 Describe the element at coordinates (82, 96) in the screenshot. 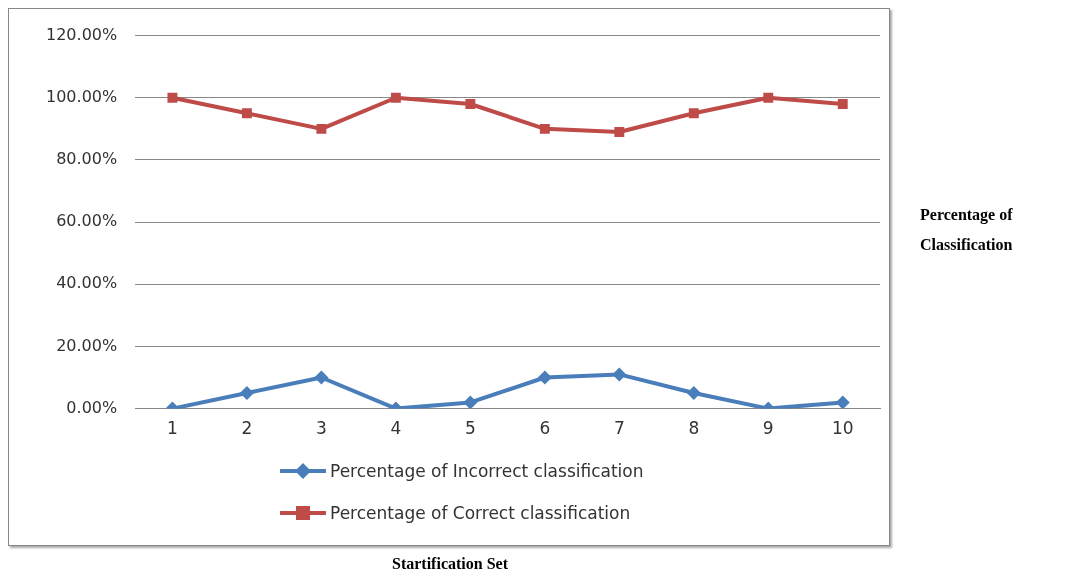

I see `y-tick-label: 100.00%` at that location.